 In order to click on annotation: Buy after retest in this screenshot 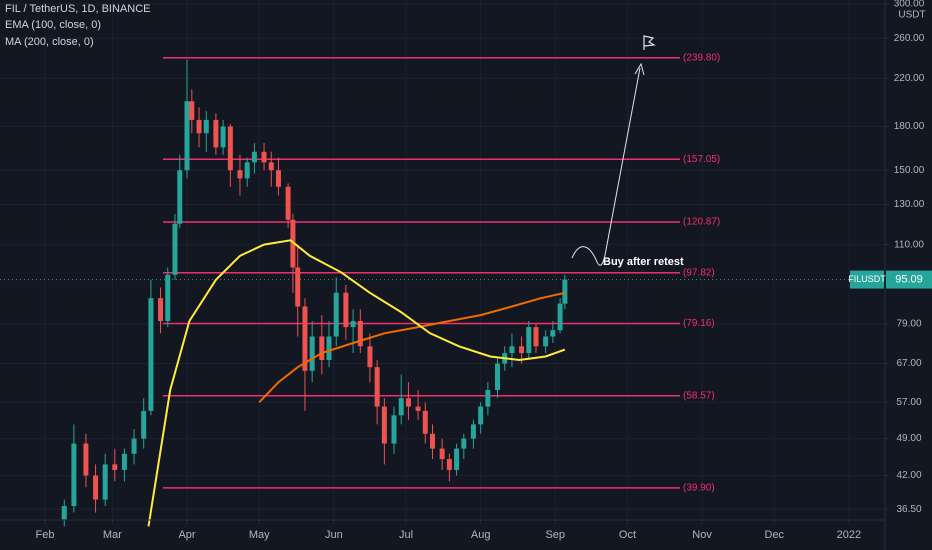, I will do `click(643, 262)`.